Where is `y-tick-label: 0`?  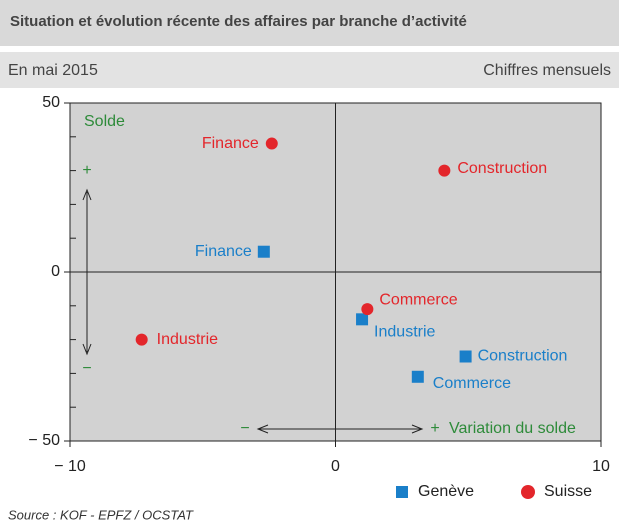
y-tick-label: 0 is located at coordinates (55, 271).